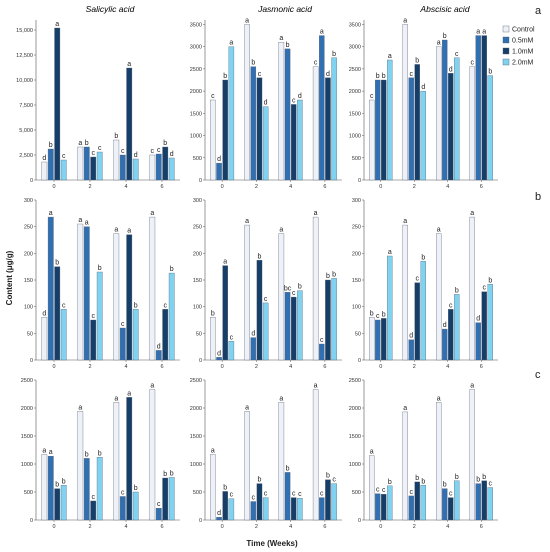  What do you see at coordinates (26, 156) in the screenshot?
I see `y-tick-label: 2,500` at bounding box center [26, 156].